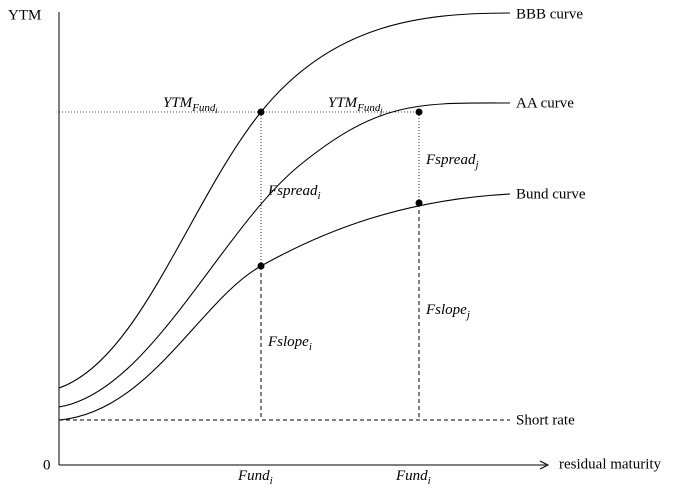  I want to click on annotation-subsub: i, so click(216, 110).